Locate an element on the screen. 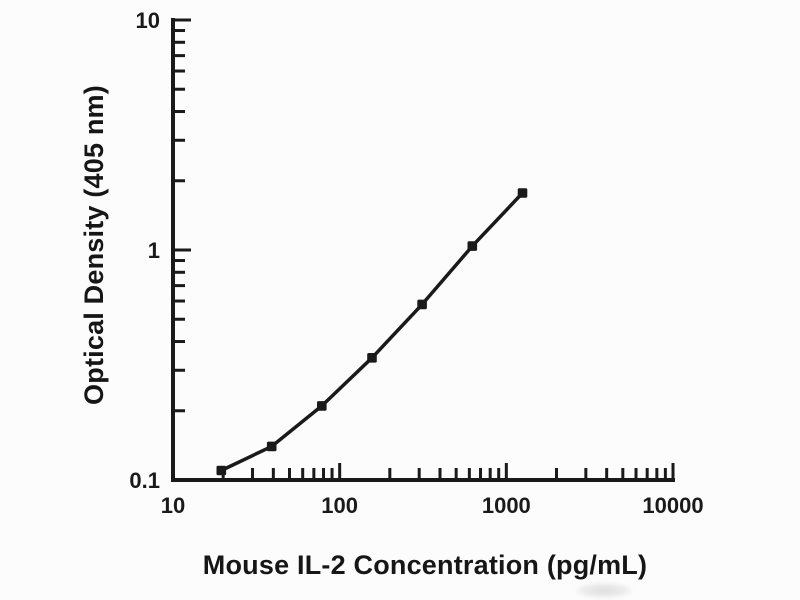 The width and height of the screenshot is (800, 600). y-tick-label: 0.1 is located at coordinates (144, 480).